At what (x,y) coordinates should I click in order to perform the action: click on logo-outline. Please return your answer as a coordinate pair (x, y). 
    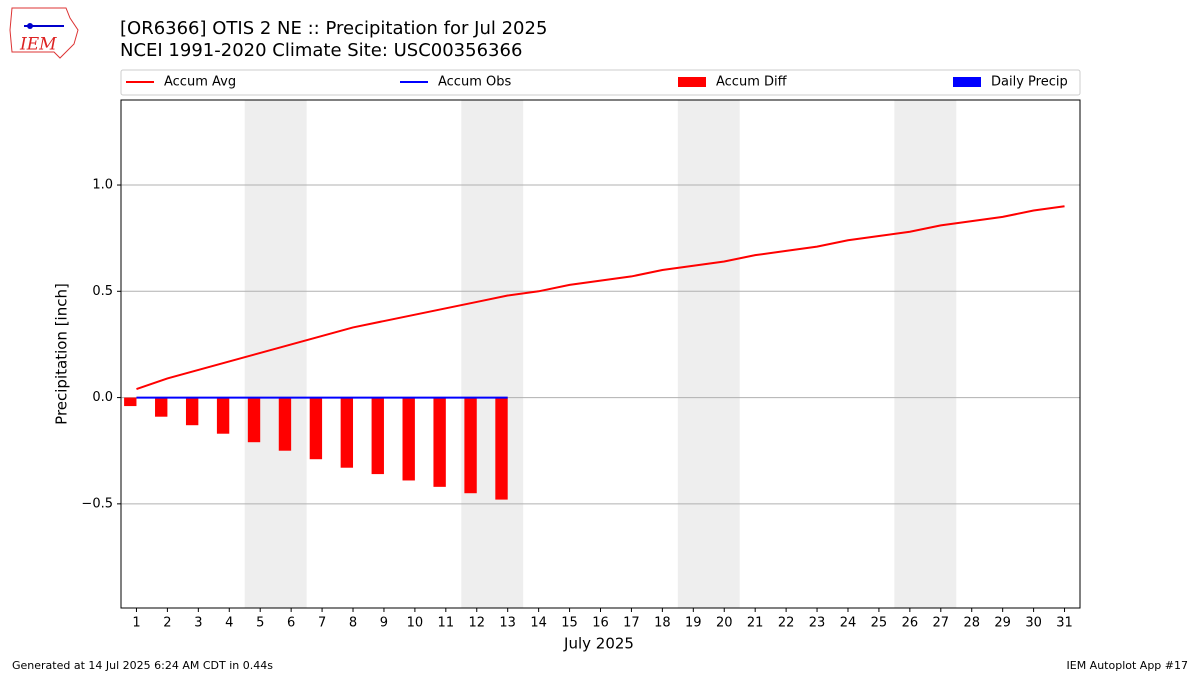
    Looking at the image, I should click on (44, 33).